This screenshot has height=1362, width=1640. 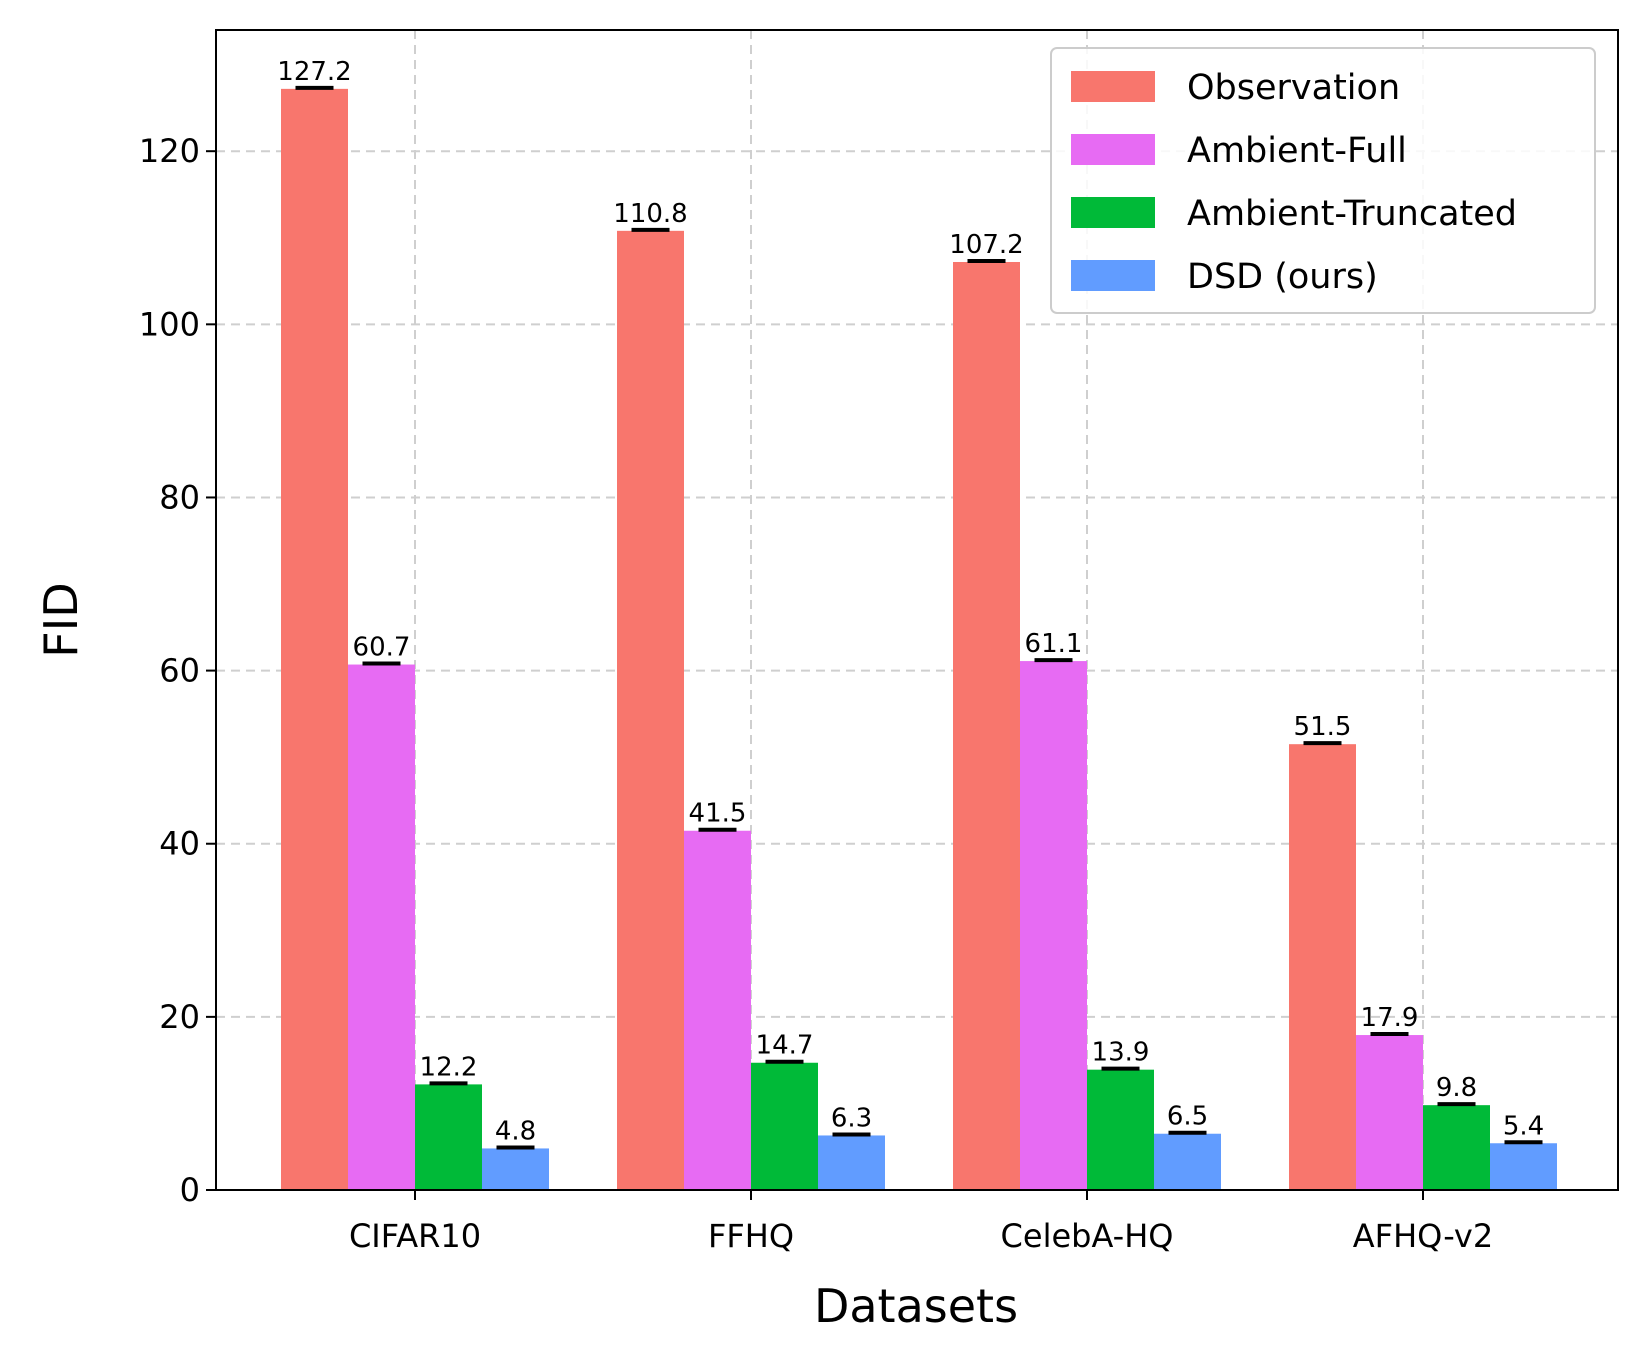 I want to click on y-tick-label: 60, so click(x=179, y=671).